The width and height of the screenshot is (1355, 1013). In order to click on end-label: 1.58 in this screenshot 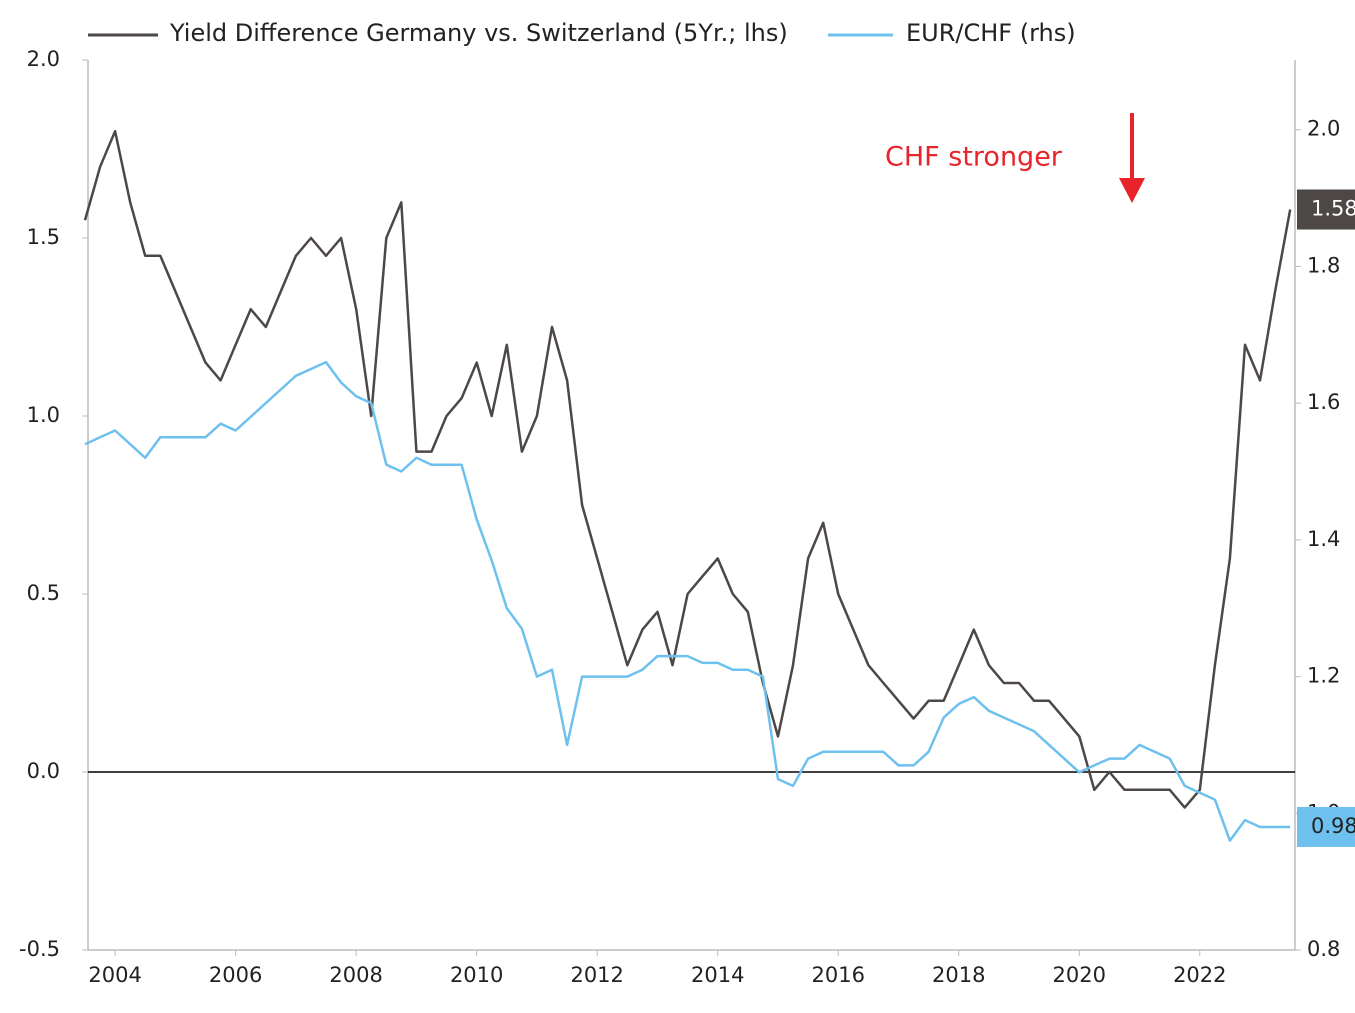, I will do `click(1333, 209)`.